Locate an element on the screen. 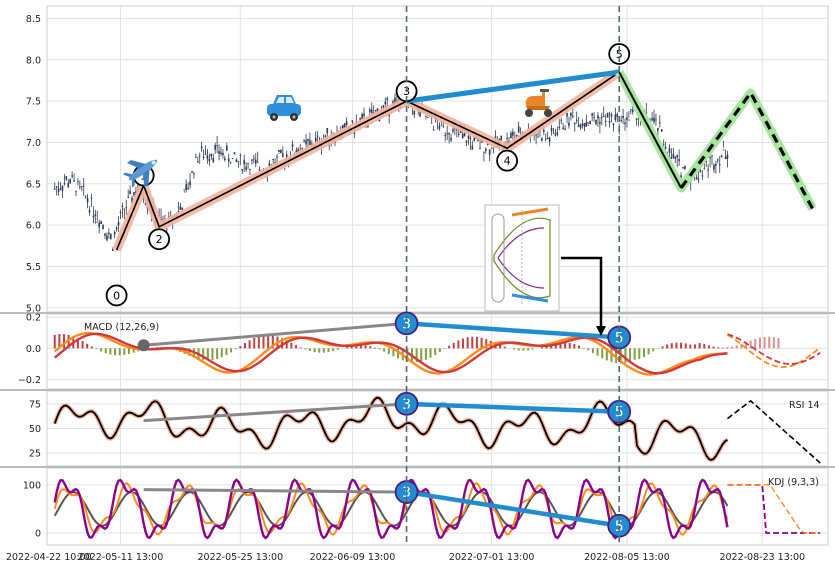 The height and width of the screenshot is (568, 835). wave-label: 2 is located at coordinates (159, 239).